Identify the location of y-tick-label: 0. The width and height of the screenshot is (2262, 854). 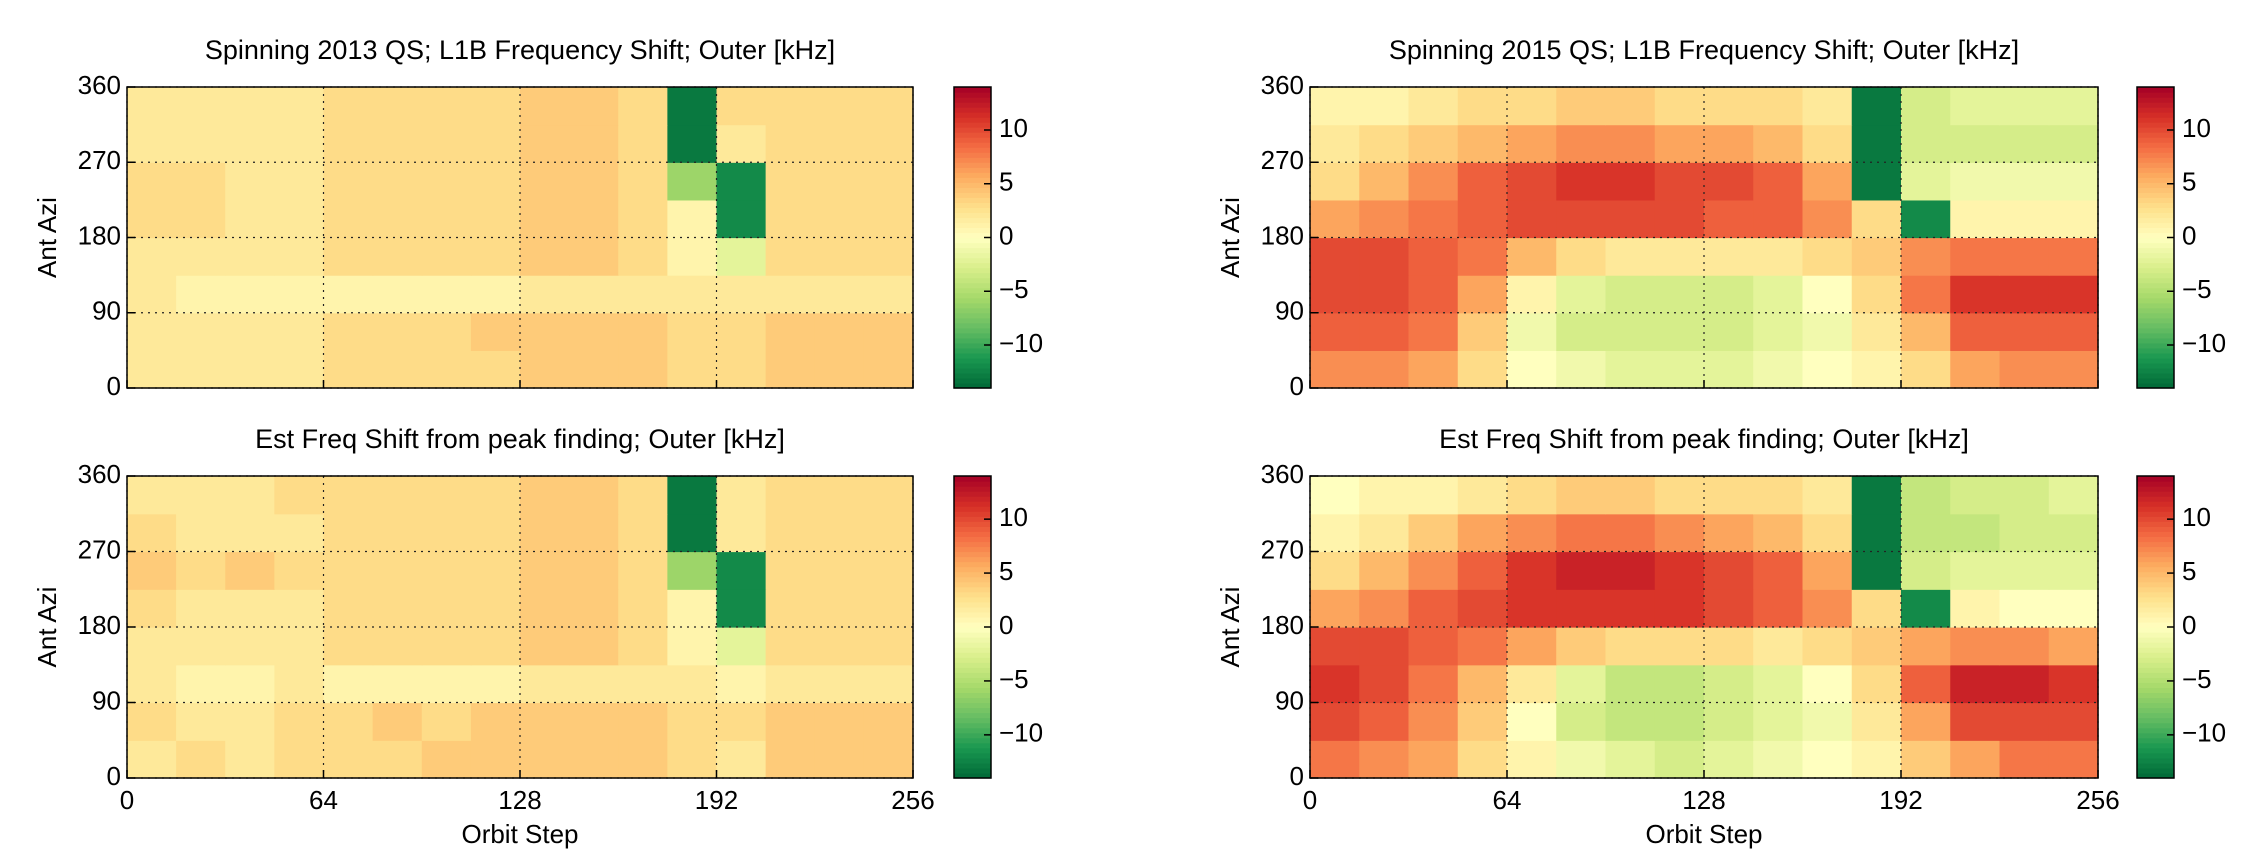
(114, 386).